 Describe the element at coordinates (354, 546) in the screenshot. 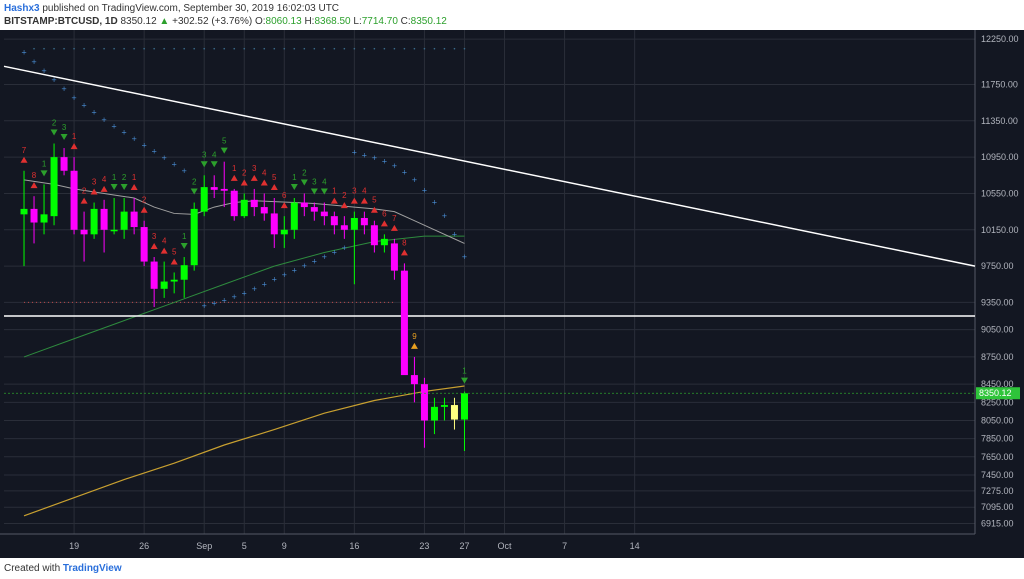

I see `x-tick-label: 16` at that location.